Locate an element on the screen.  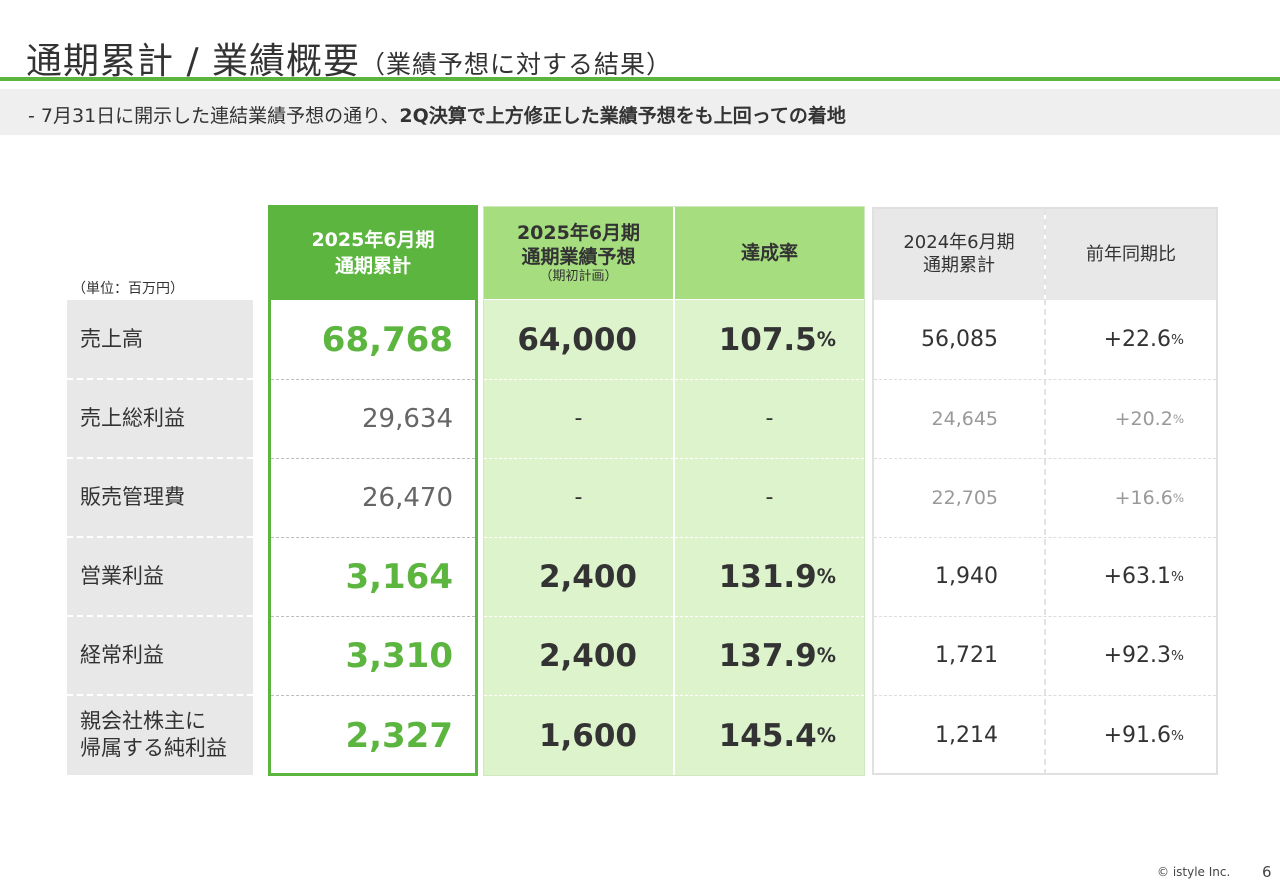
prev-revenue: 56,085 is located at coordinates (959, 339).